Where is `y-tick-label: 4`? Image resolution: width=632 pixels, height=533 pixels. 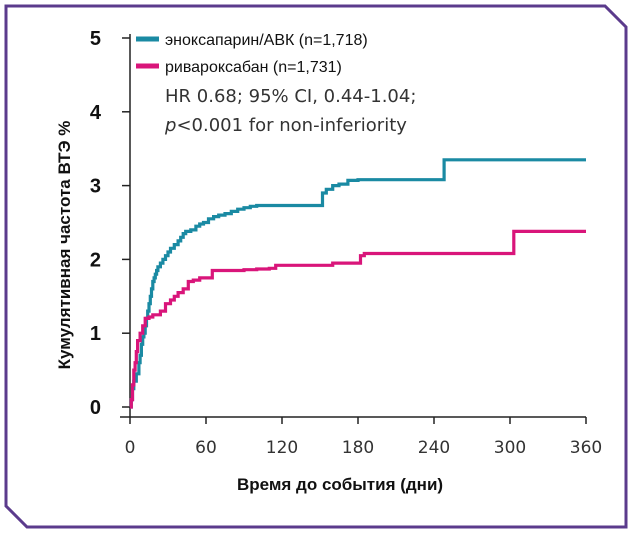 y-tick-label: 4 is located at coordinates (96, 113).